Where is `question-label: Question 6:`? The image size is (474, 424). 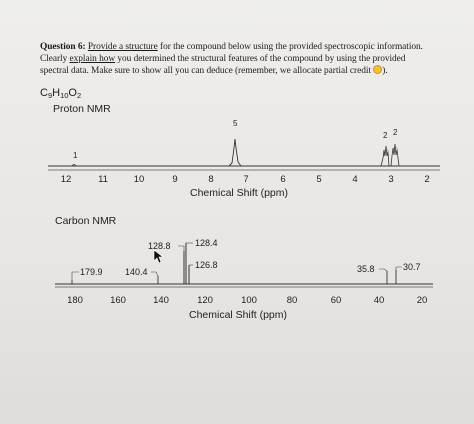 question-label: Question 6: is located at coordinates (63, 47).